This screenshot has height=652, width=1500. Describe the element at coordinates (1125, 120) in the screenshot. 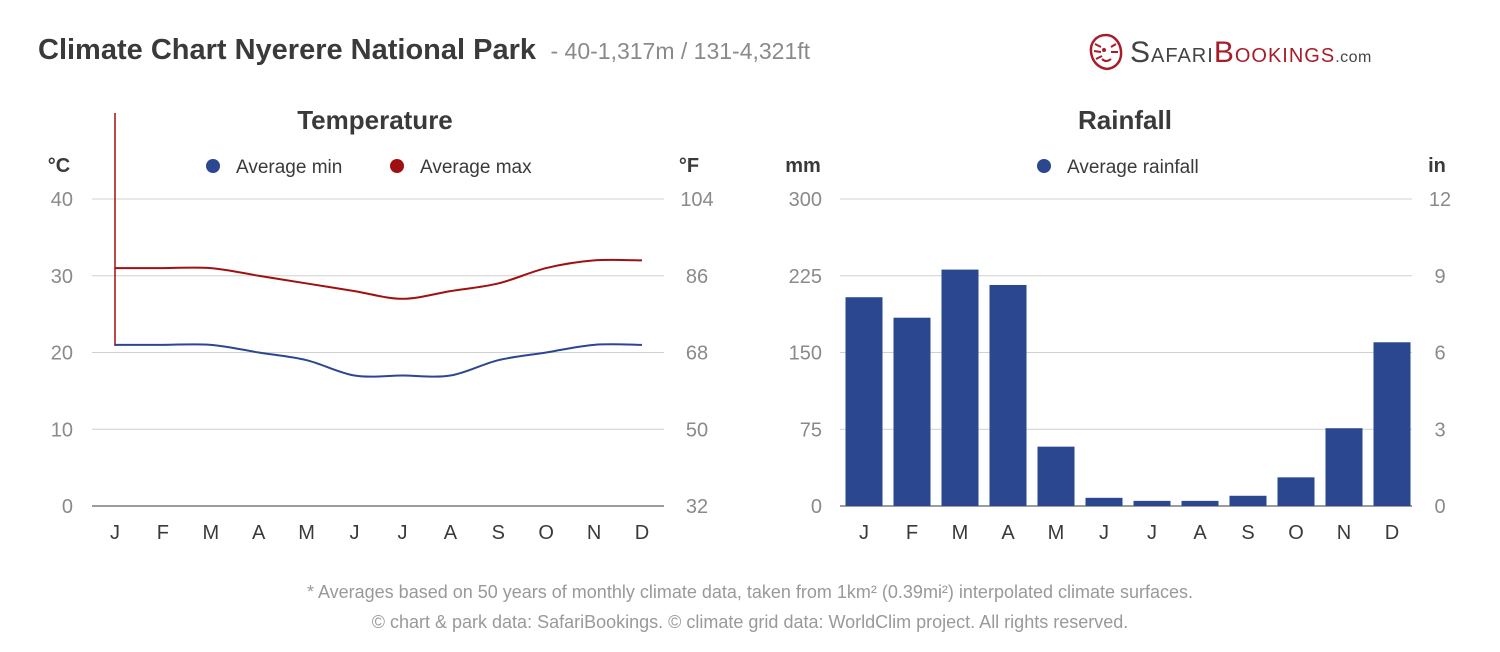

I see `rainfall-title: Rainfall` at that location.